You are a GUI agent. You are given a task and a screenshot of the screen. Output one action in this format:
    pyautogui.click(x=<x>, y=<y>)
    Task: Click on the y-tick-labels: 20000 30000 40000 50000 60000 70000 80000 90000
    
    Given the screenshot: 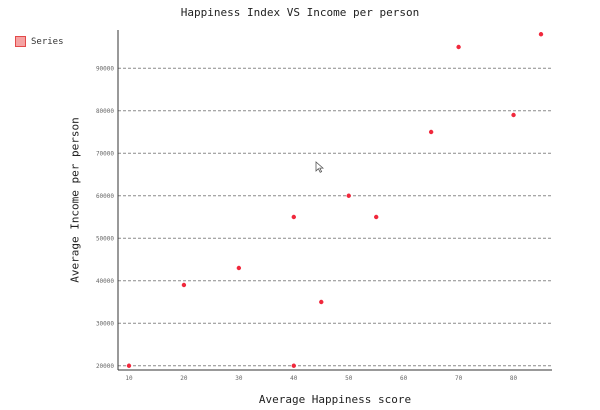 What is the action you would take?
    pyautogui.click(x=105, y=217)
    